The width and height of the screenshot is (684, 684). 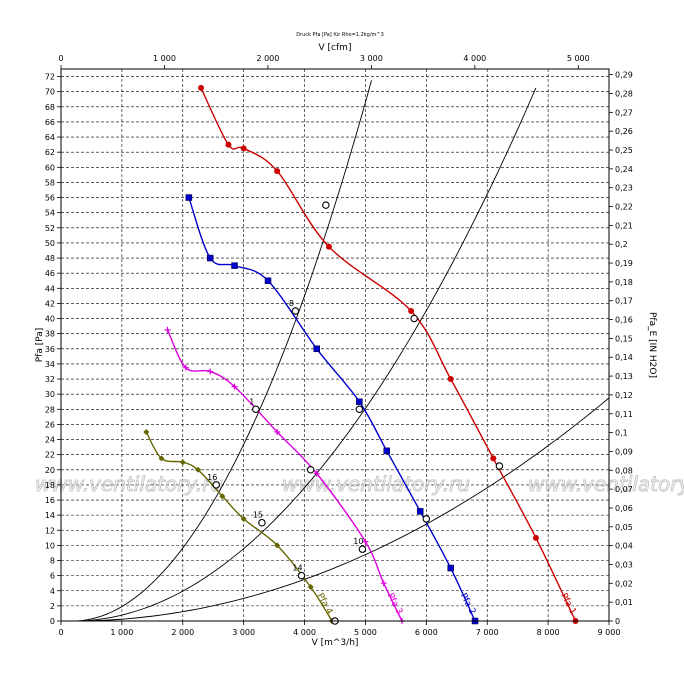 I want to click on y2-tick-label: 0,28, so click(x=624, y=93).